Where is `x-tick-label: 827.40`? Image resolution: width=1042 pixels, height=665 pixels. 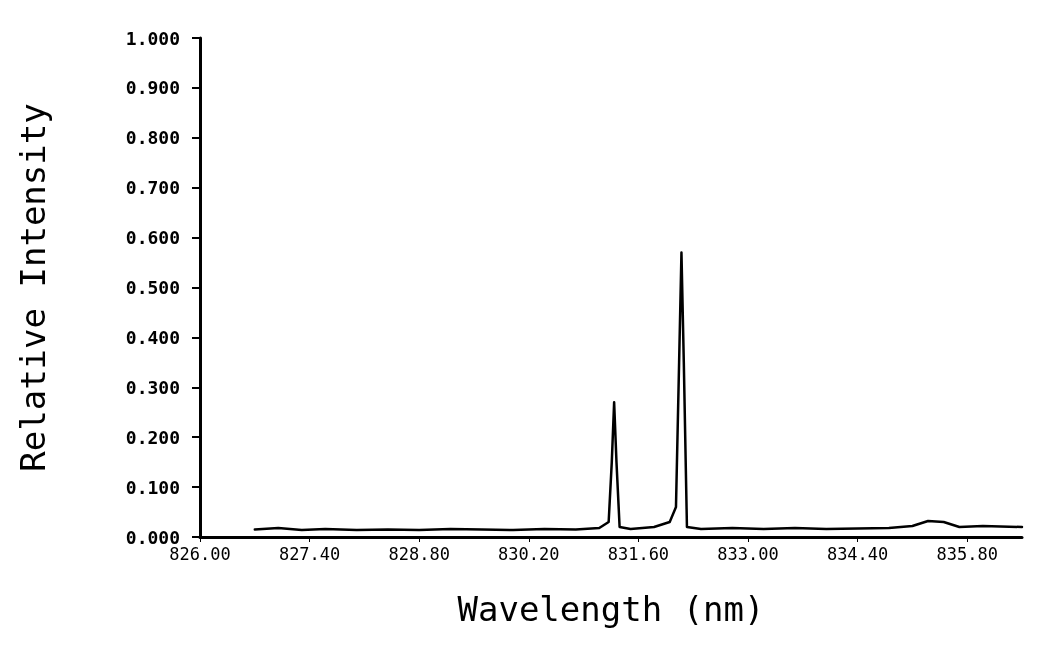 x-tick-label: 827.40 is located at coordinates (309, 553).